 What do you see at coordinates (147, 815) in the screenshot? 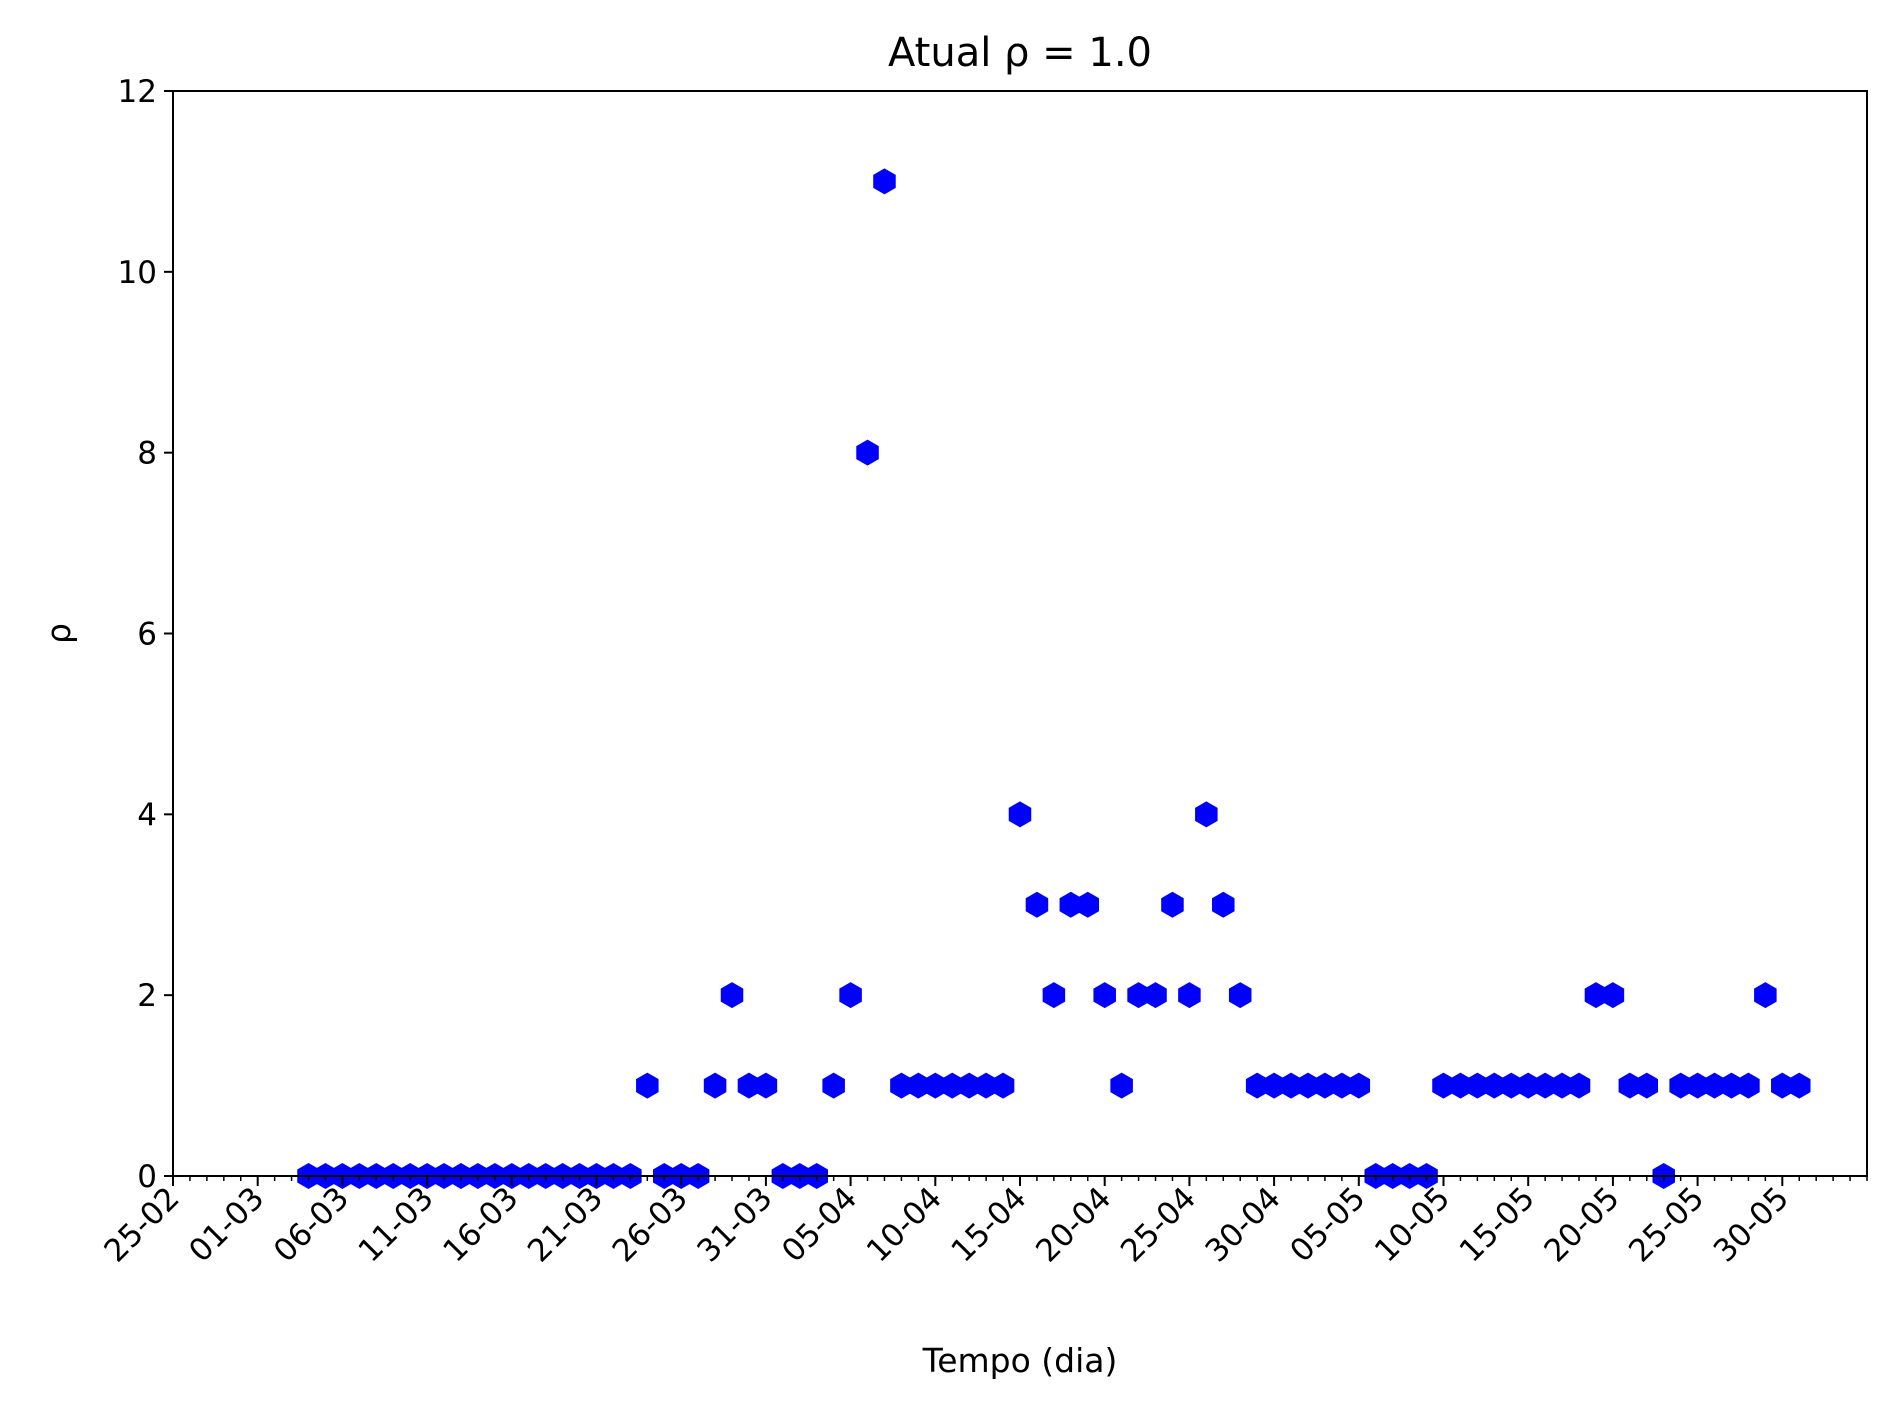
I see `y-tick-label: 4` at bounding box center [147, 815].